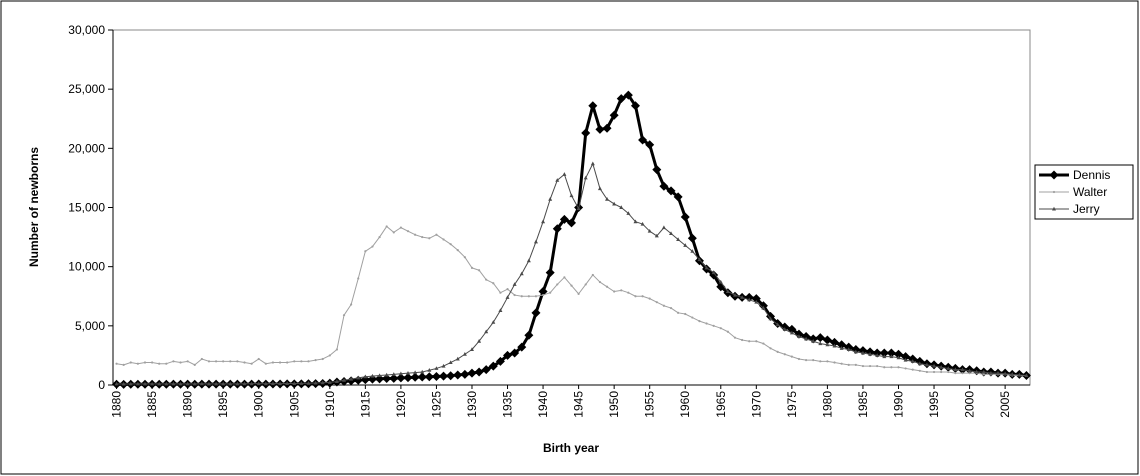 The height and width of the screenshot is (476, 1140). What do you see at coordinates (543, 404) in the screenshot?
I see `x-tick-label: 1940` at bounding box center [543, 404].